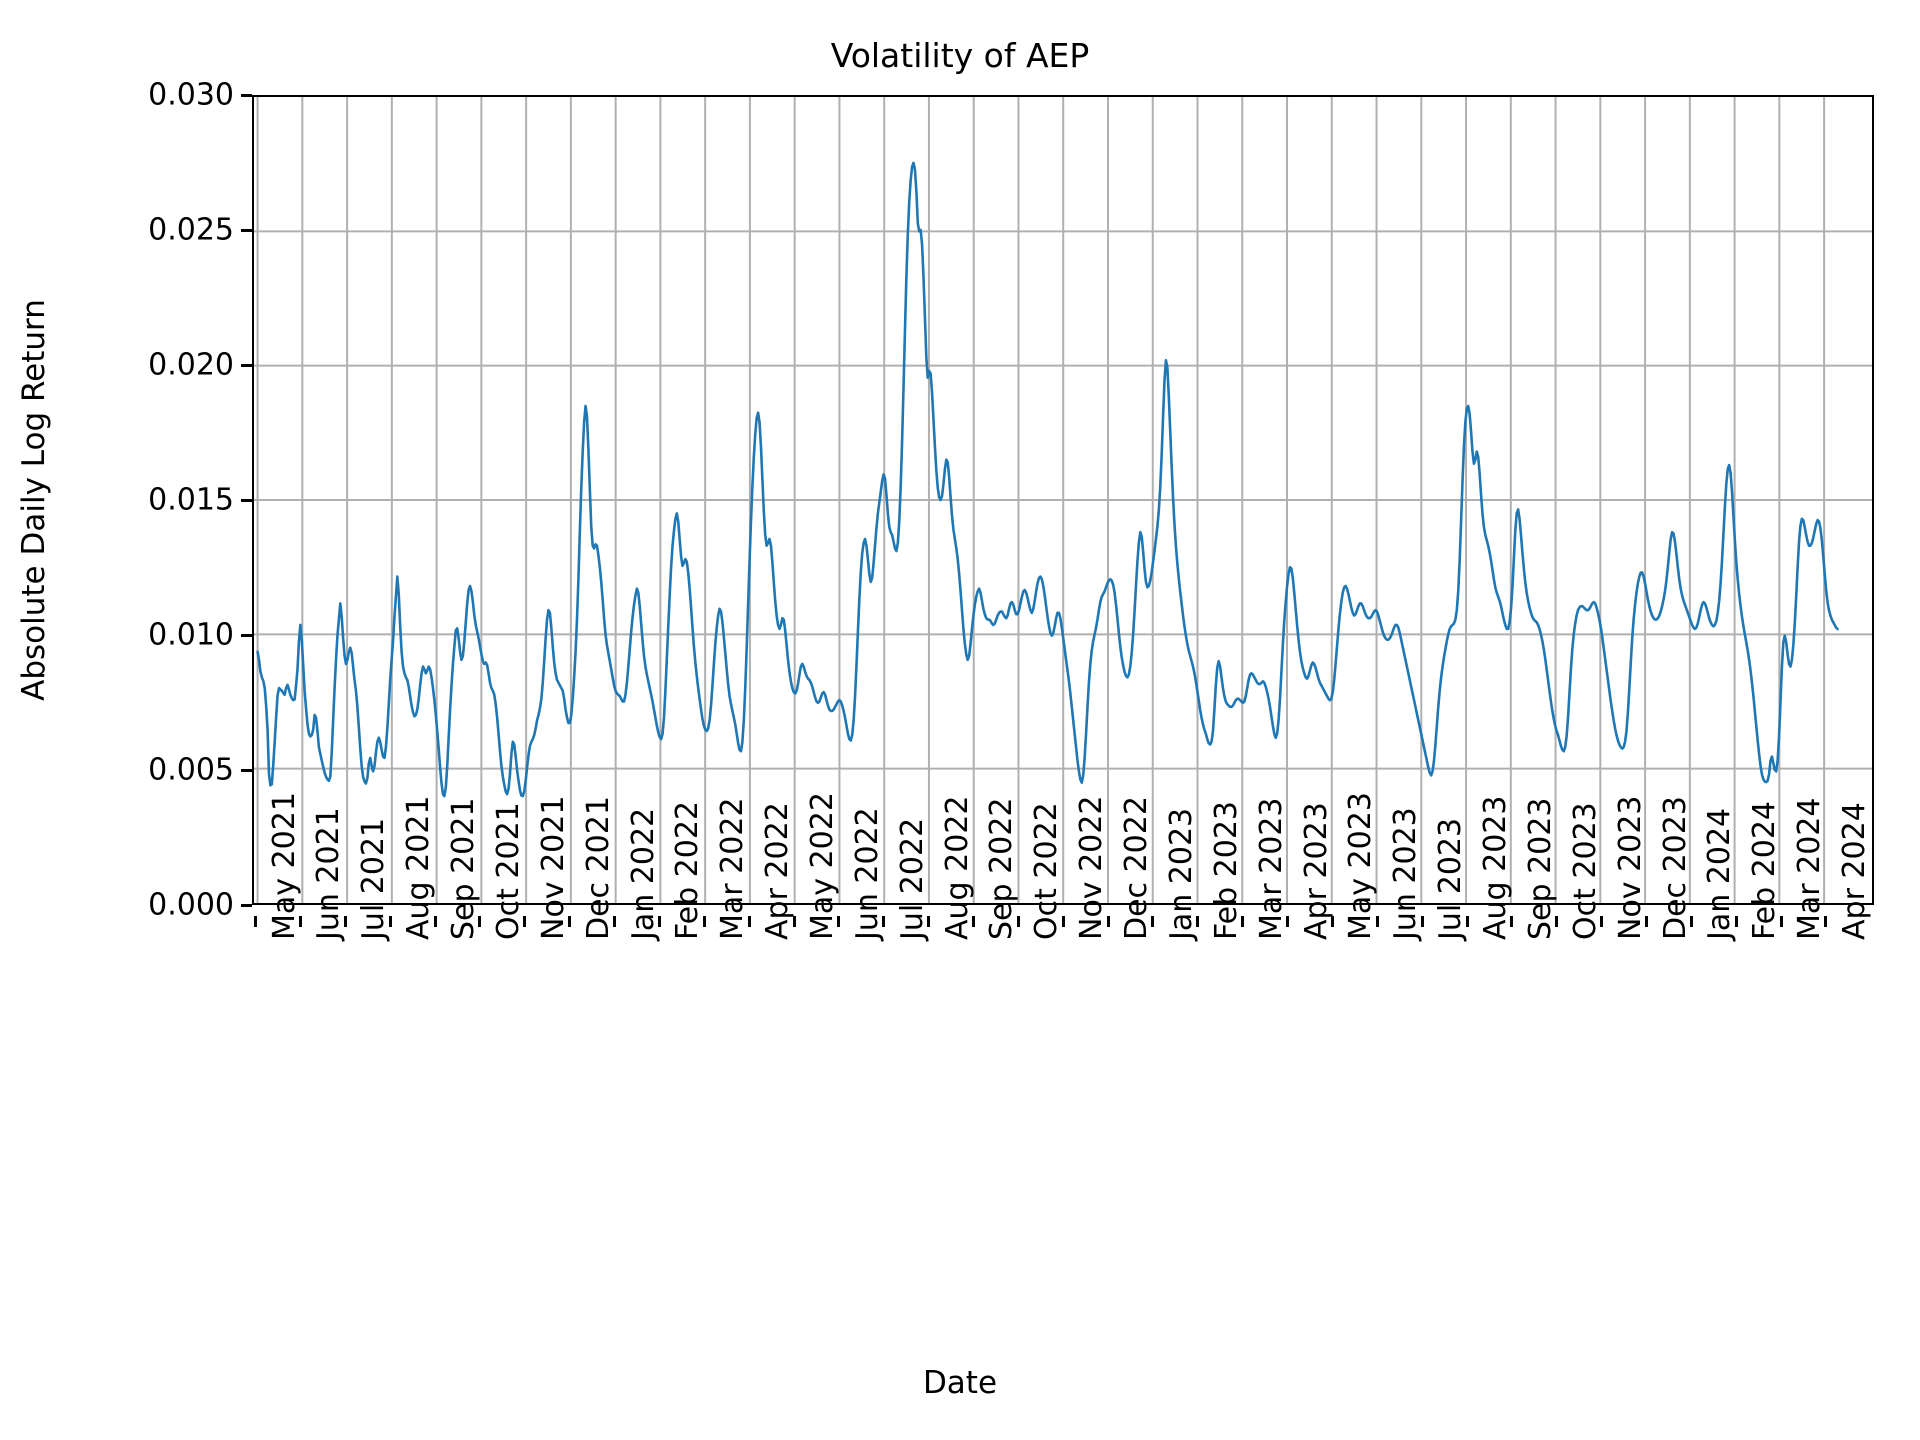 The image size is (1920, 1440). I want to click on x-axis-tick-label: Jan 2024, so click(1720, 873).